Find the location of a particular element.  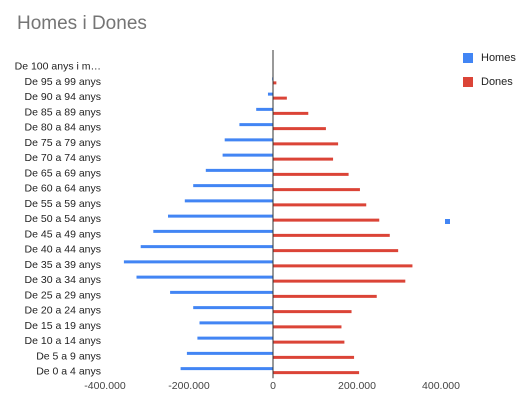

y-tick-label: De 95 a 99 anys is located at coordinates (63, 82).